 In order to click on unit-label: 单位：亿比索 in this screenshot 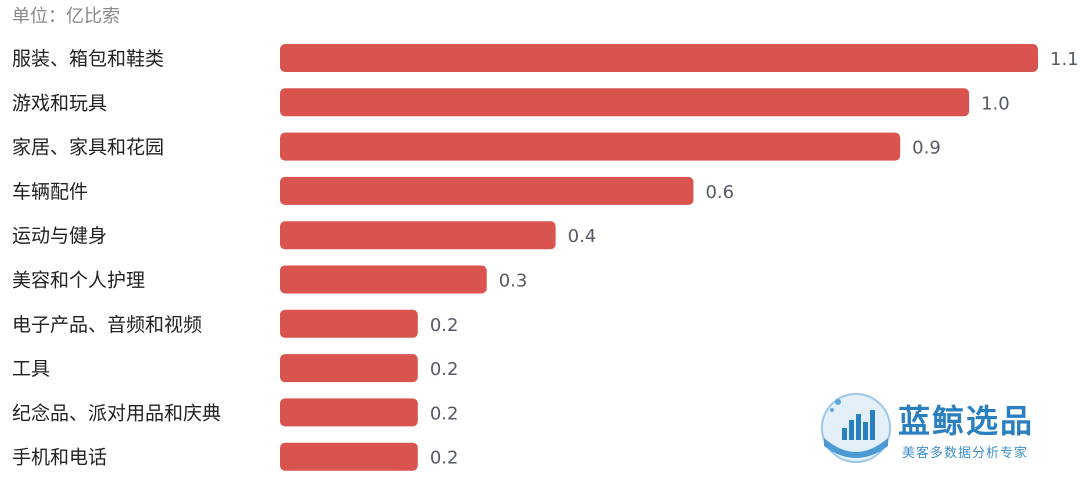, I will do `click(66, 16)`.